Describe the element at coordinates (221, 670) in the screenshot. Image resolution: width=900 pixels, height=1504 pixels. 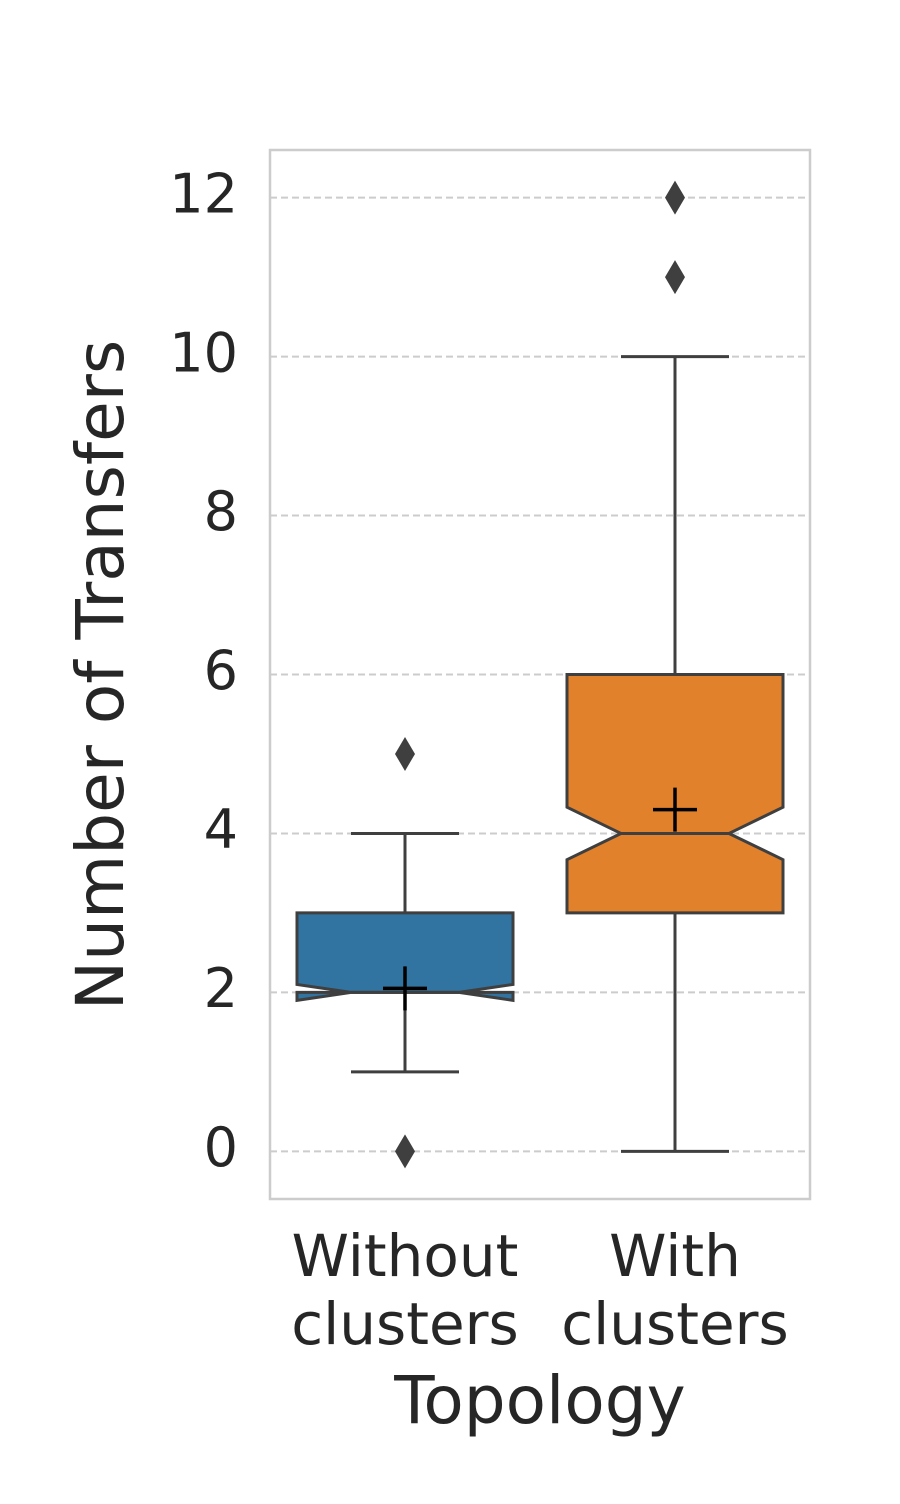
I see `y-tick-label: 6` at that location.